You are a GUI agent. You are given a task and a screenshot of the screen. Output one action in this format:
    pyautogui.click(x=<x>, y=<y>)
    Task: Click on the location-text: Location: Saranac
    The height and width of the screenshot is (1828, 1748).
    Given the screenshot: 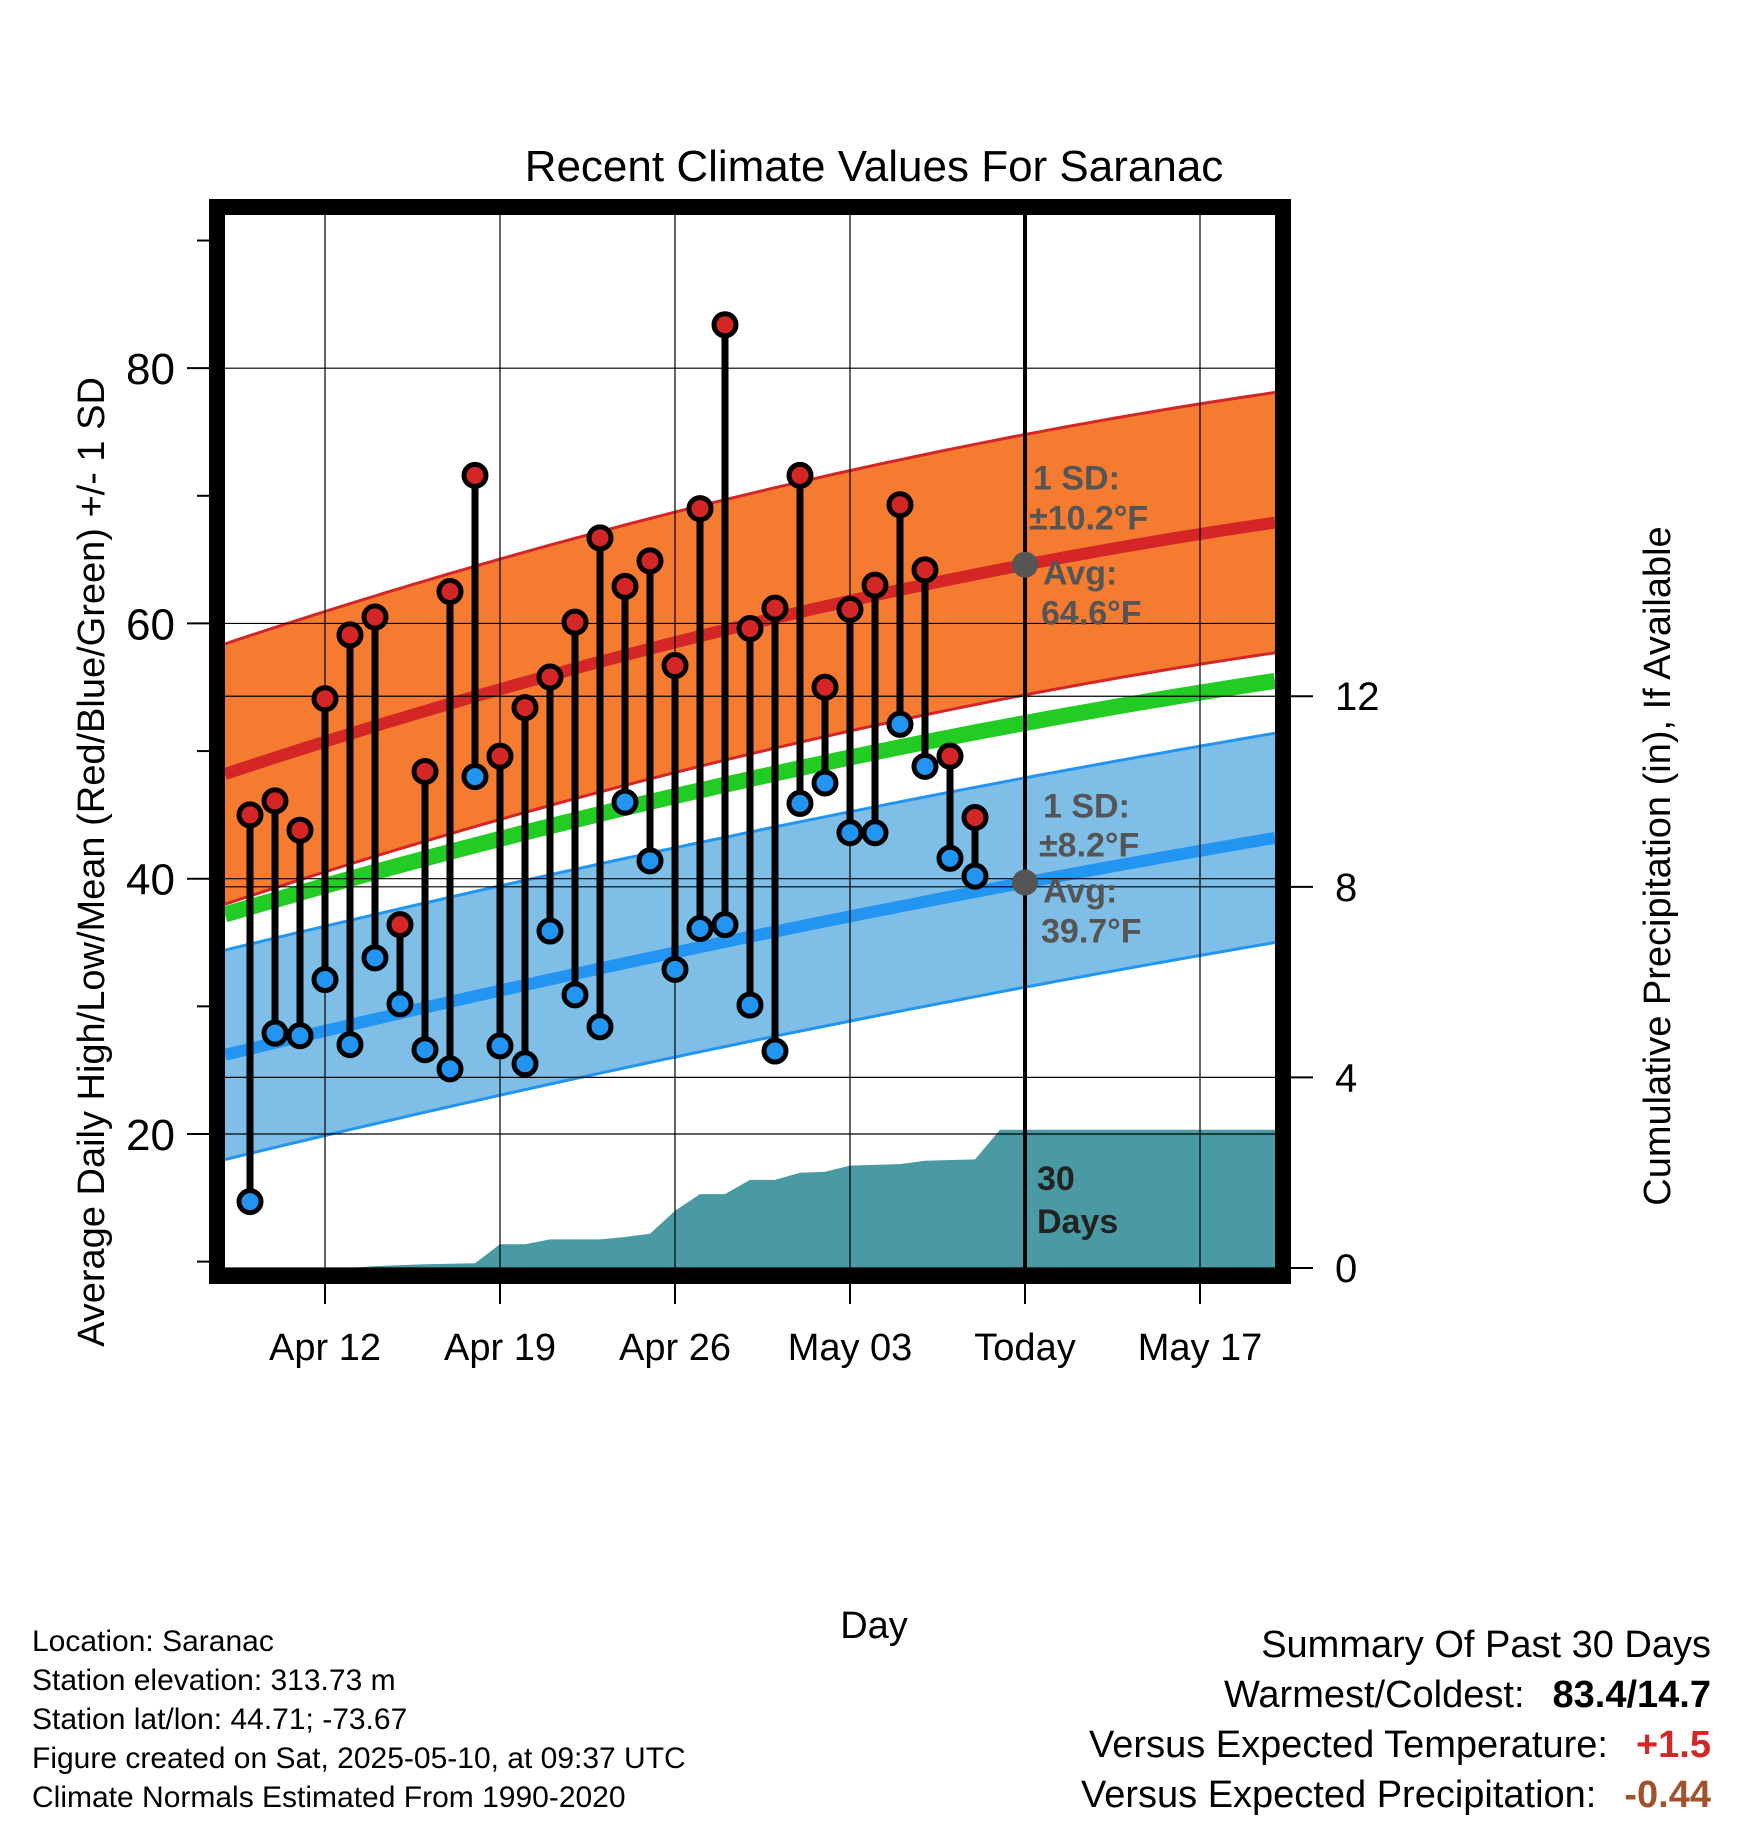 What is the action you would take?
    pyautogui.click(x=153, y=1641)
    